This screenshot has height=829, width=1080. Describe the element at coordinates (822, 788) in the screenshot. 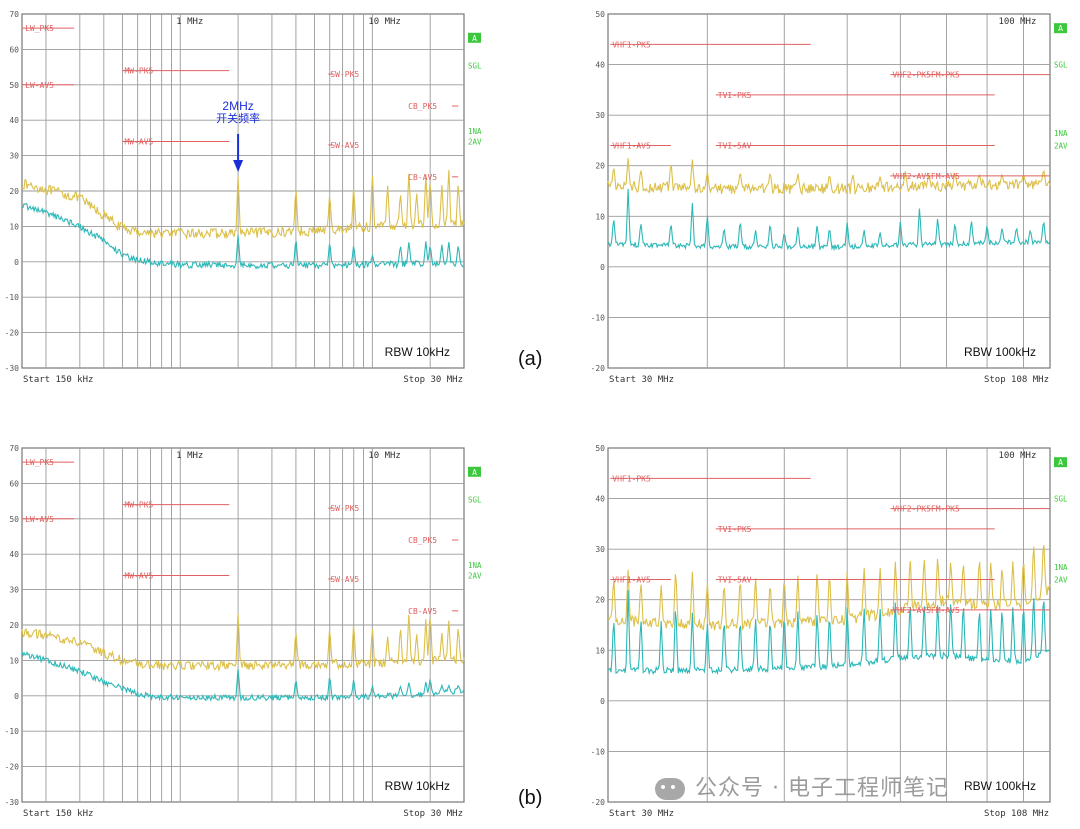

I see `watermark-text: 公众号 · 电子工程师笔记` at that location.